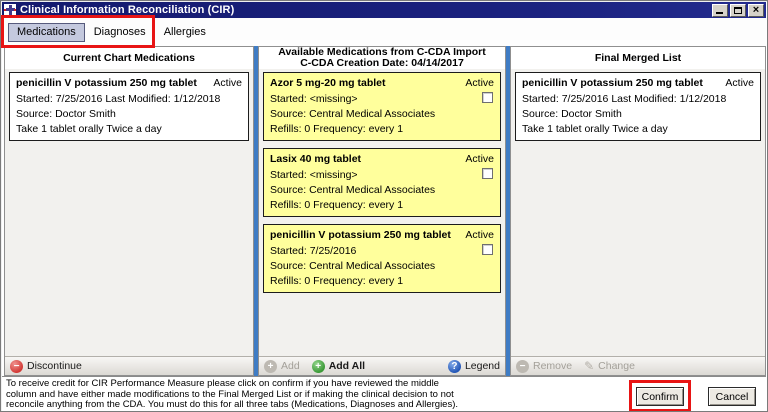 The height and width of the screenshot is (412, 768). What do you see at coordinates (313, 251) in the screenshot?
I see `medication-started: Started: 7/25/2016` at bounding box center [313, 251].